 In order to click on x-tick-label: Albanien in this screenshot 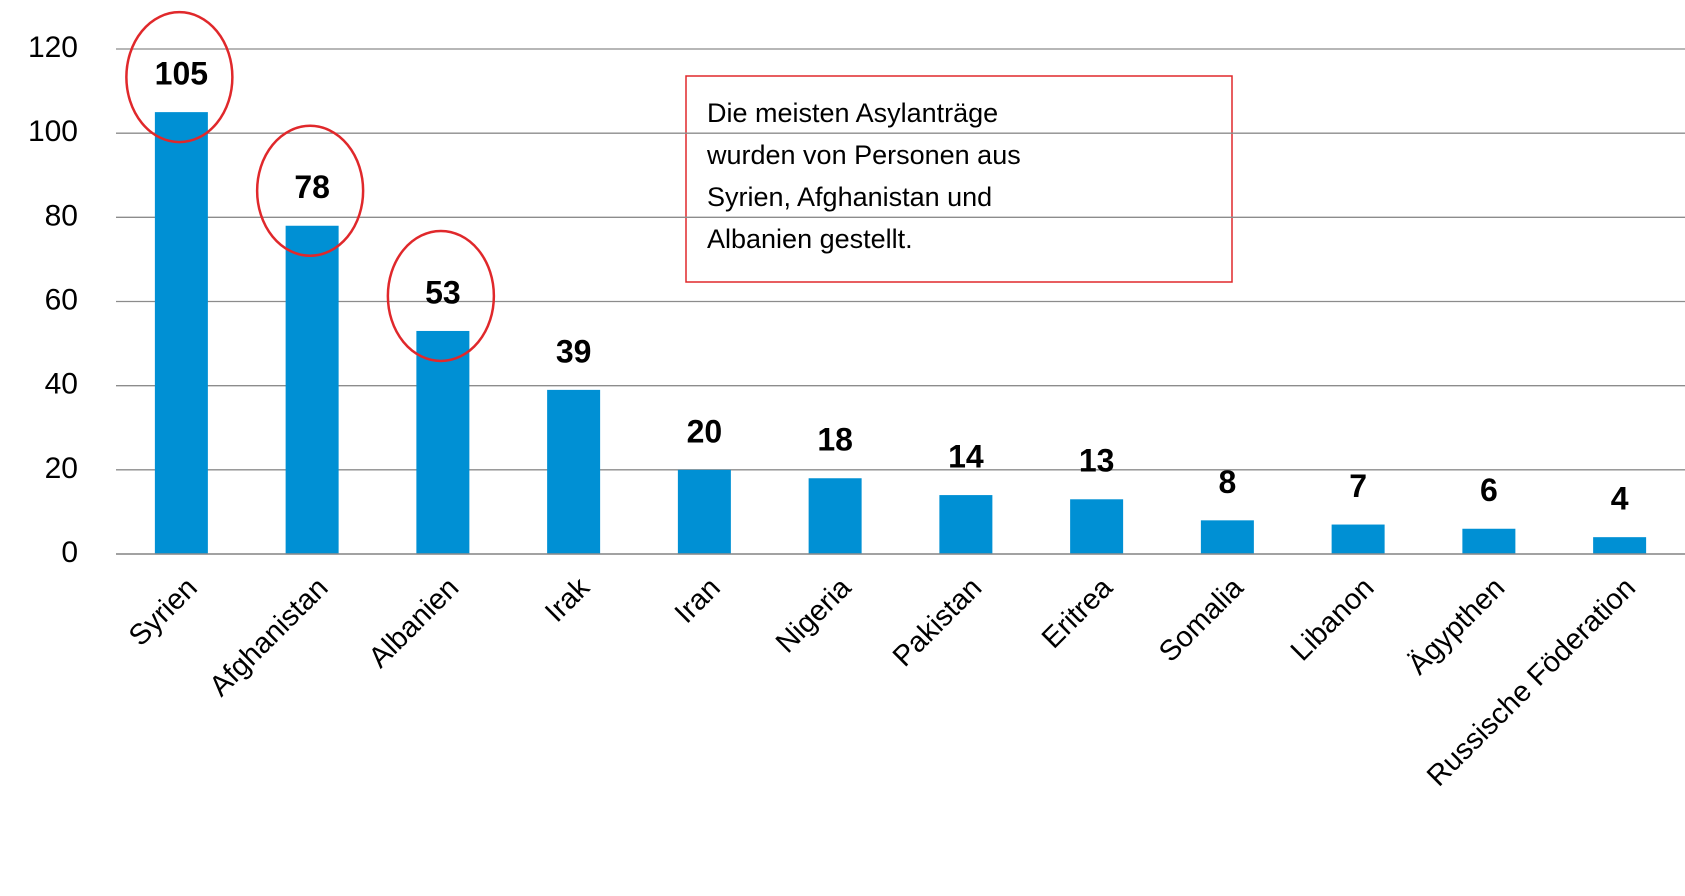, I will do `click(414, 623)`.